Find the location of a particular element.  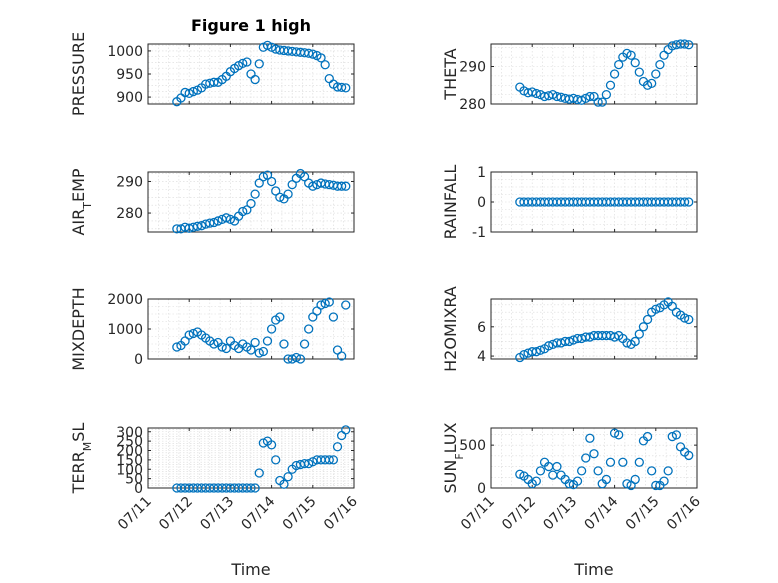

y-axis-label: PRESSURE is located at coordinates (78, 74).